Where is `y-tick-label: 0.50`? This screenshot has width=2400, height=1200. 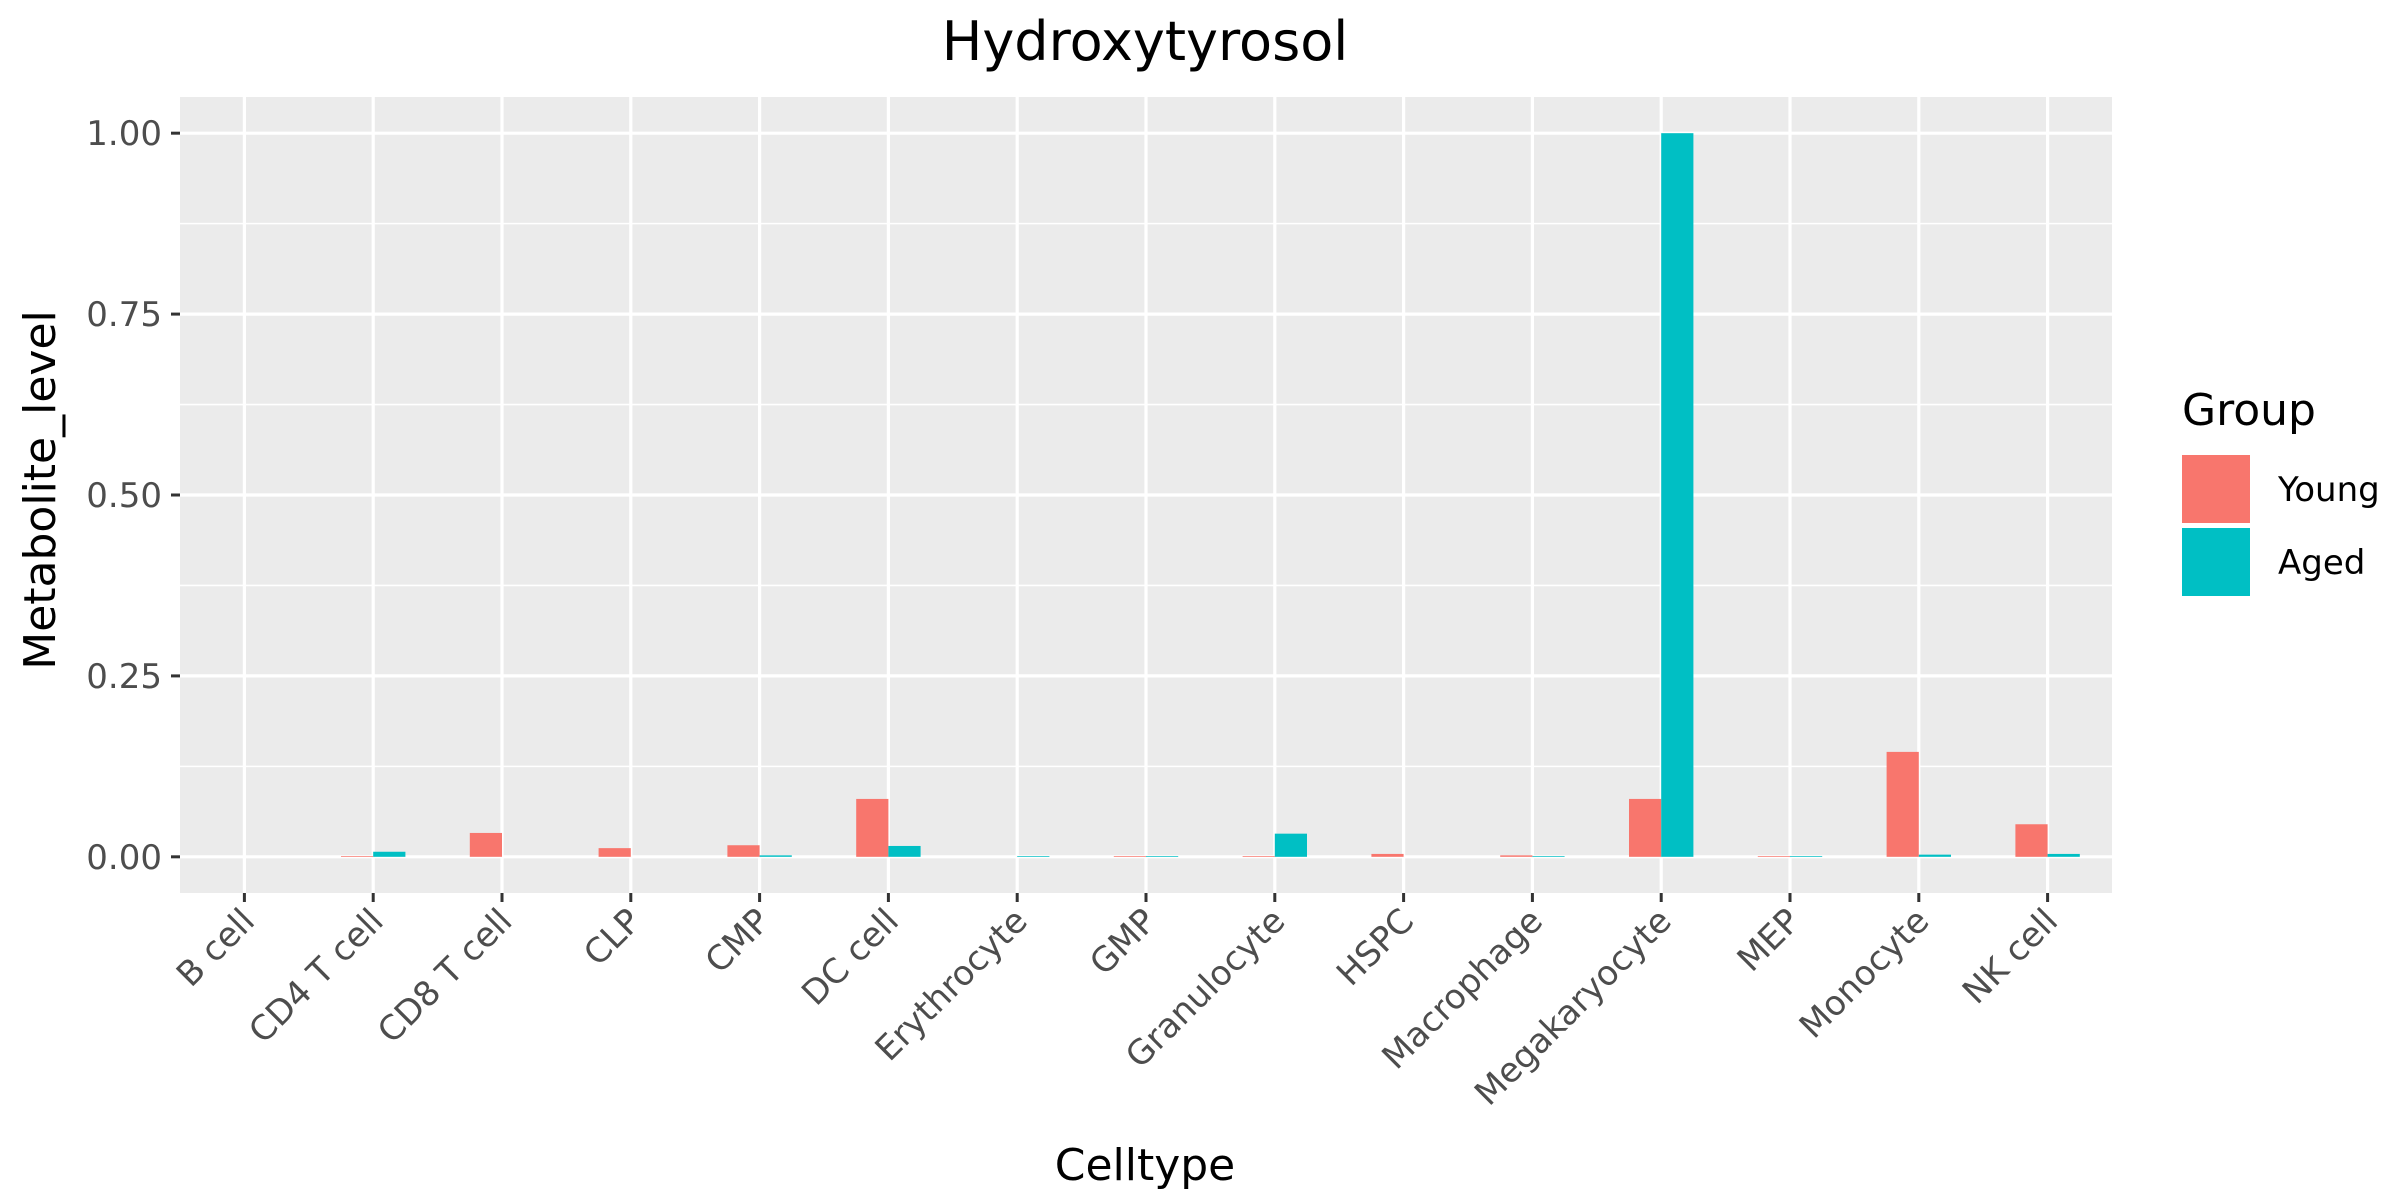 y-tick-label: 0.50 is located at coordinates (124, 496).